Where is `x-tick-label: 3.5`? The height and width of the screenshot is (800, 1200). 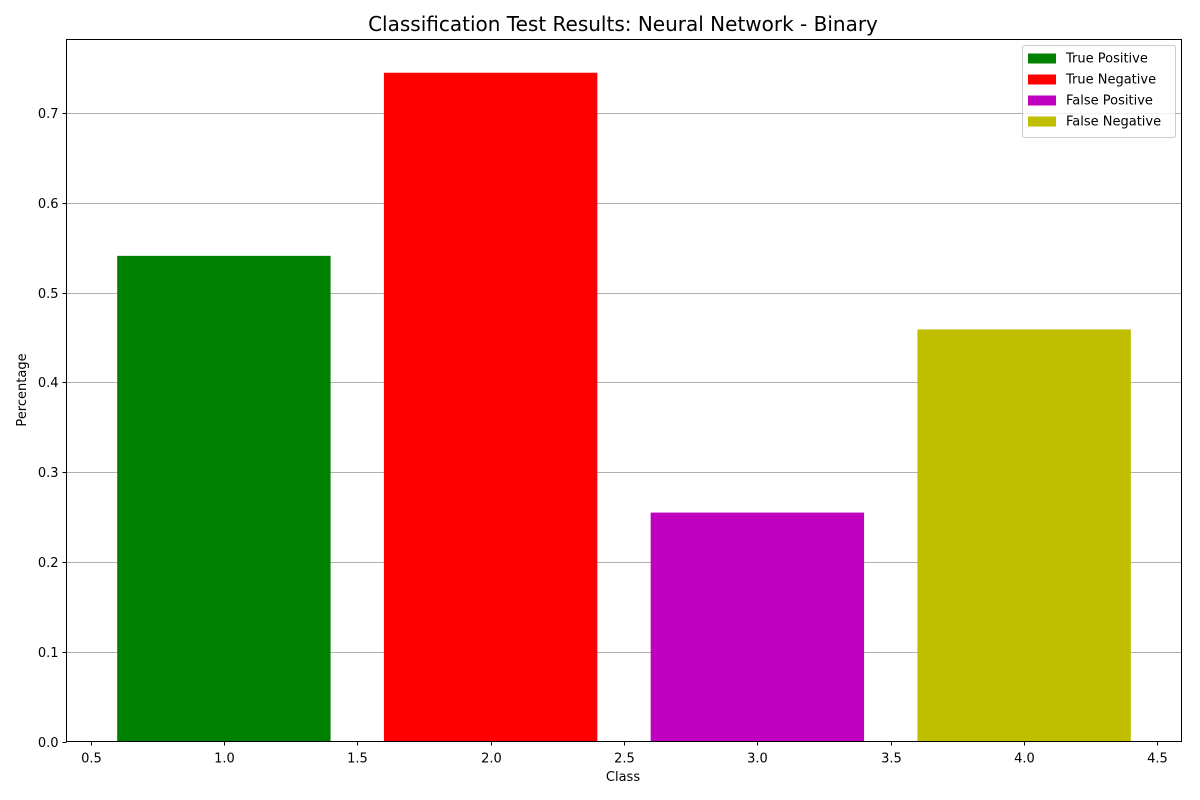 x-tick-label: 3.5 is located at coordinates (891, 759).